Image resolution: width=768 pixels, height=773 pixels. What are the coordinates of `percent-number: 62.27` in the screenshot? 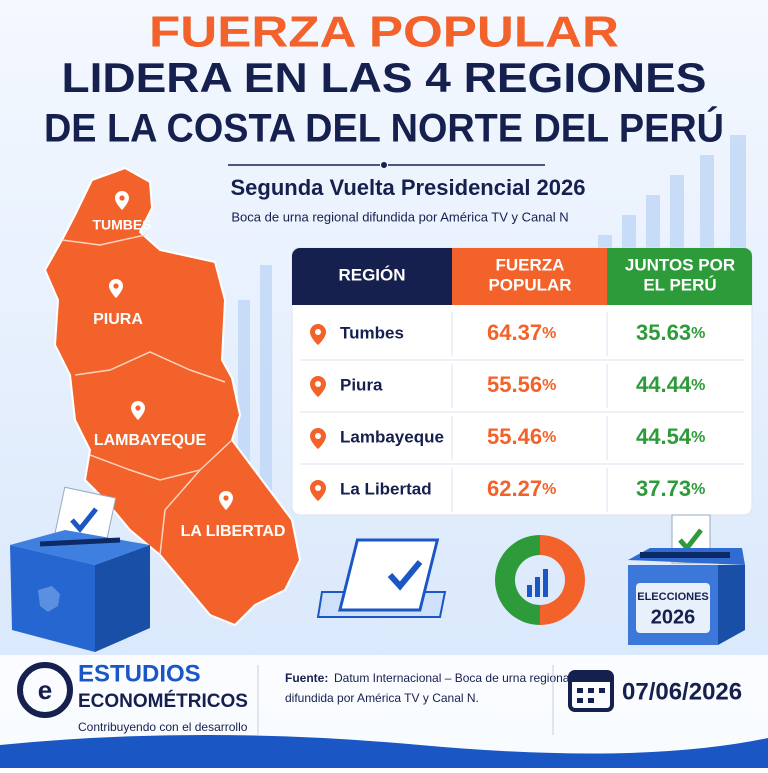 It's located at (514, 488).